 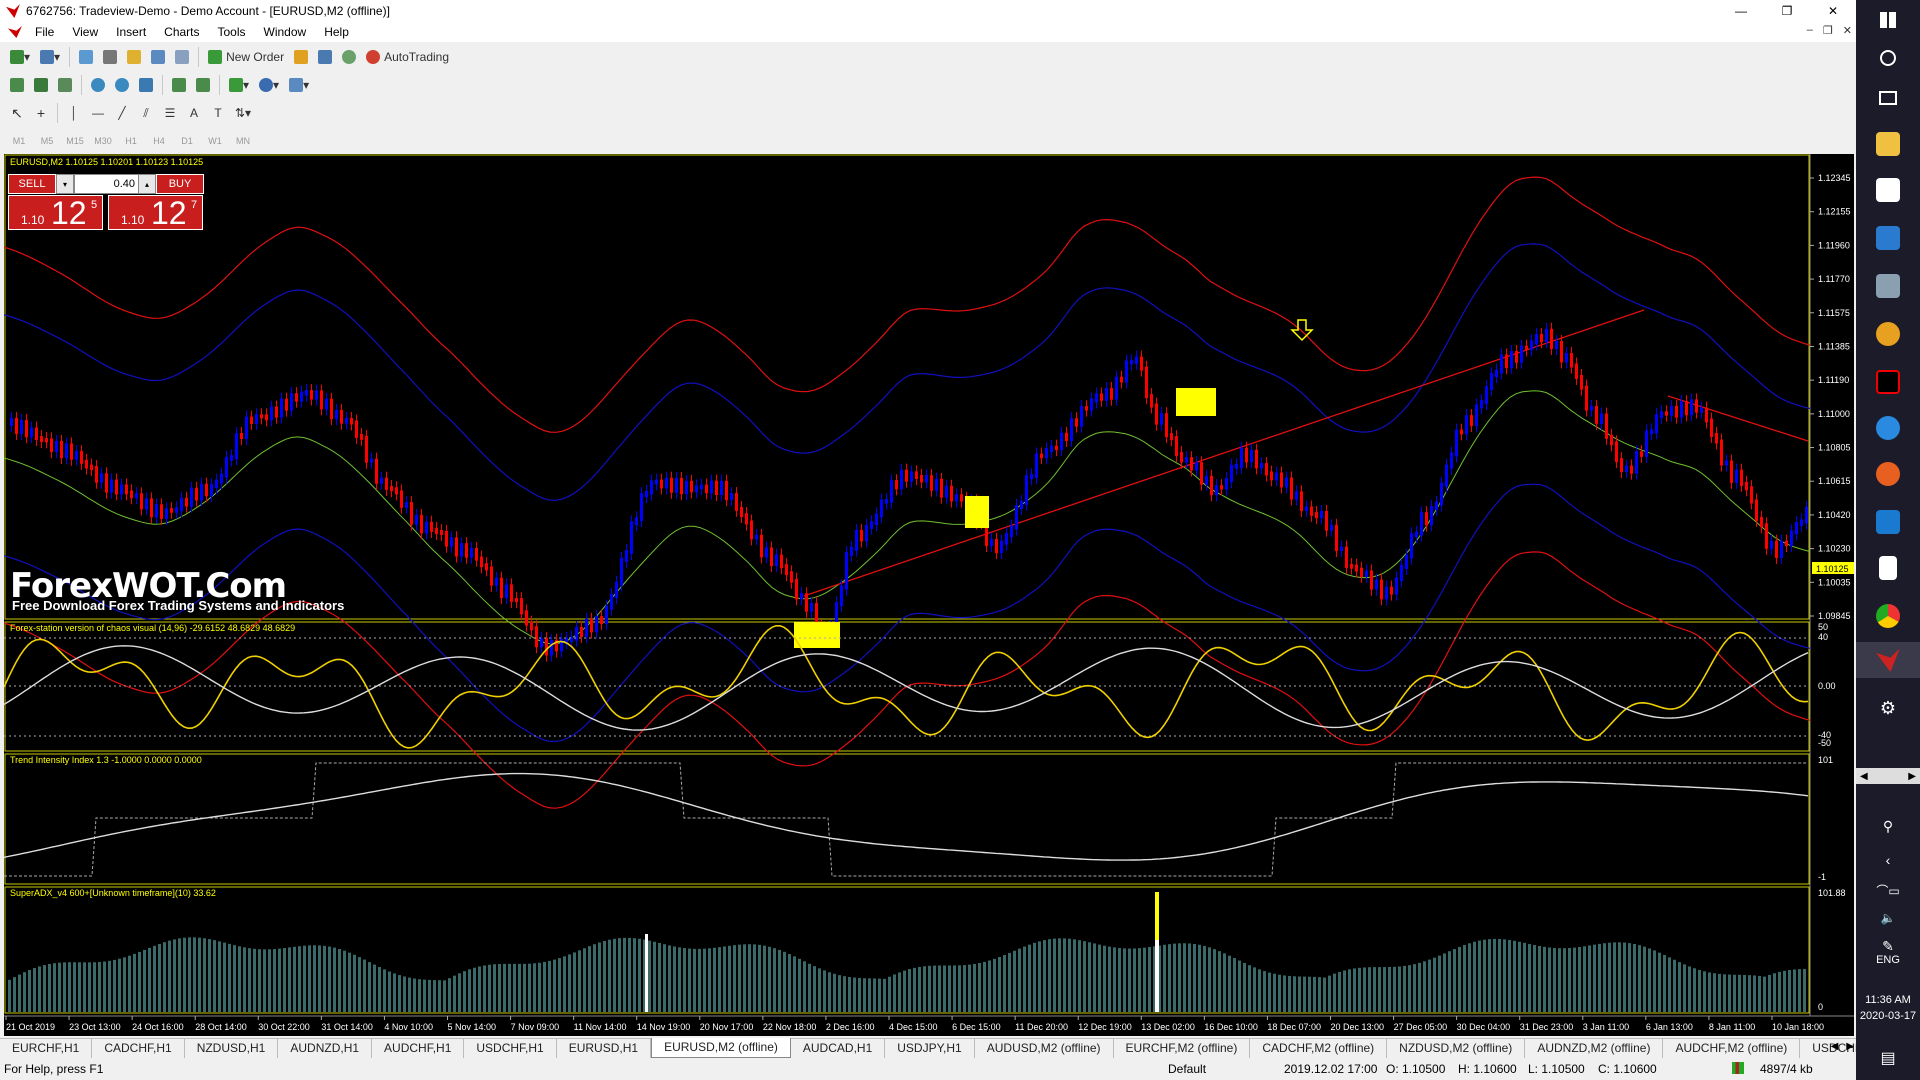 What do you see at coordinates (1847, 31) in the screenshot?
I see `child-close-icon: ✕` at bounding box center [1847, 31].